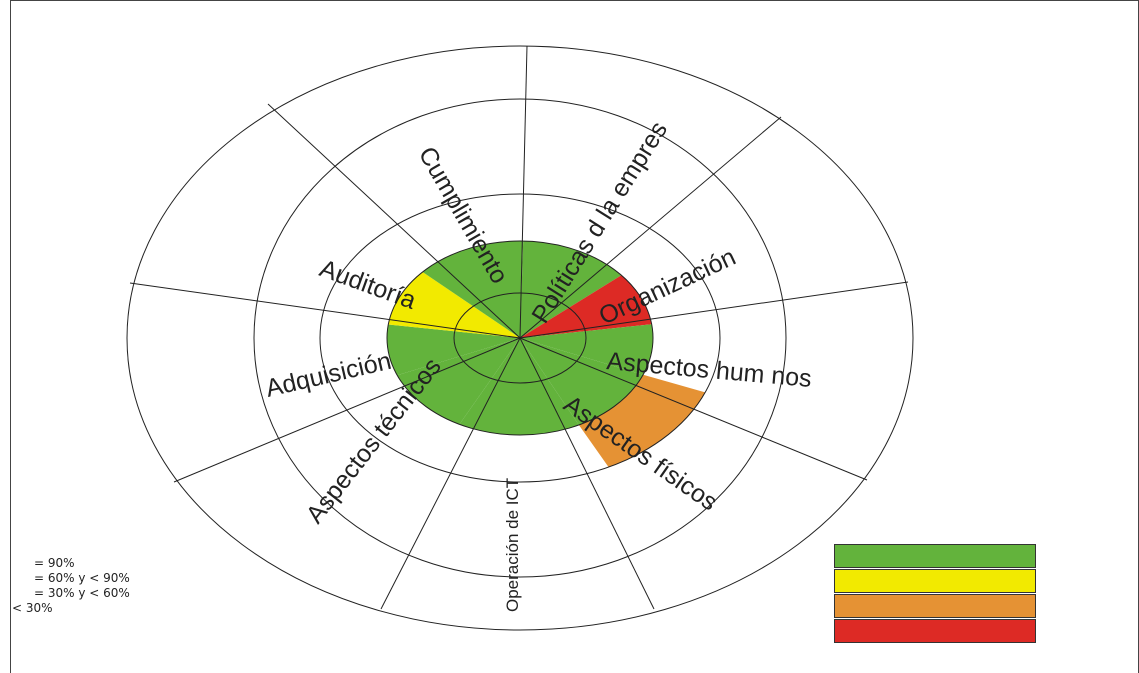 The image size is (1139, 673). Describe the element at coordinates (935, 581) in the screenshot. I see `legend-swatch-yellow` at that location.